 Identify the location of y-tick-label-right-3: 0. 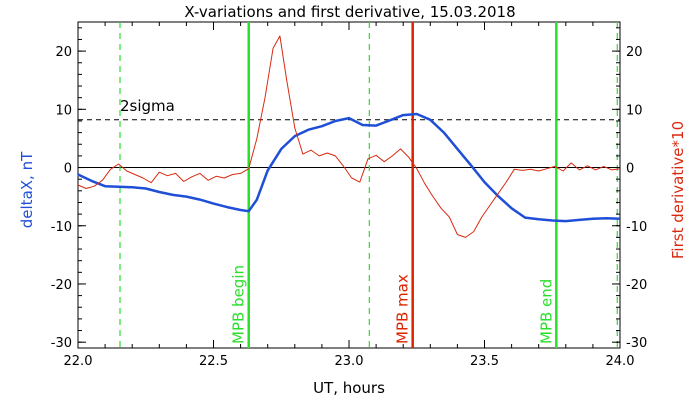
(630, 169).